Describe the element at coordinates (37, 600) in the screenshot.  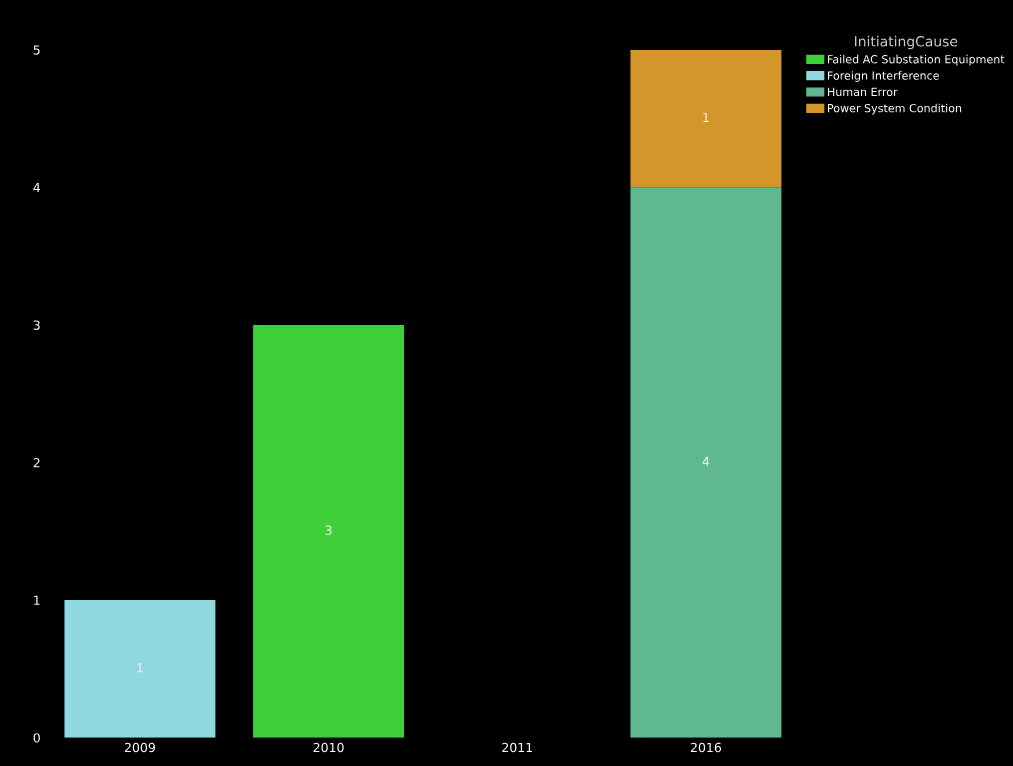
I see `y-tick-label: 1` at that location.